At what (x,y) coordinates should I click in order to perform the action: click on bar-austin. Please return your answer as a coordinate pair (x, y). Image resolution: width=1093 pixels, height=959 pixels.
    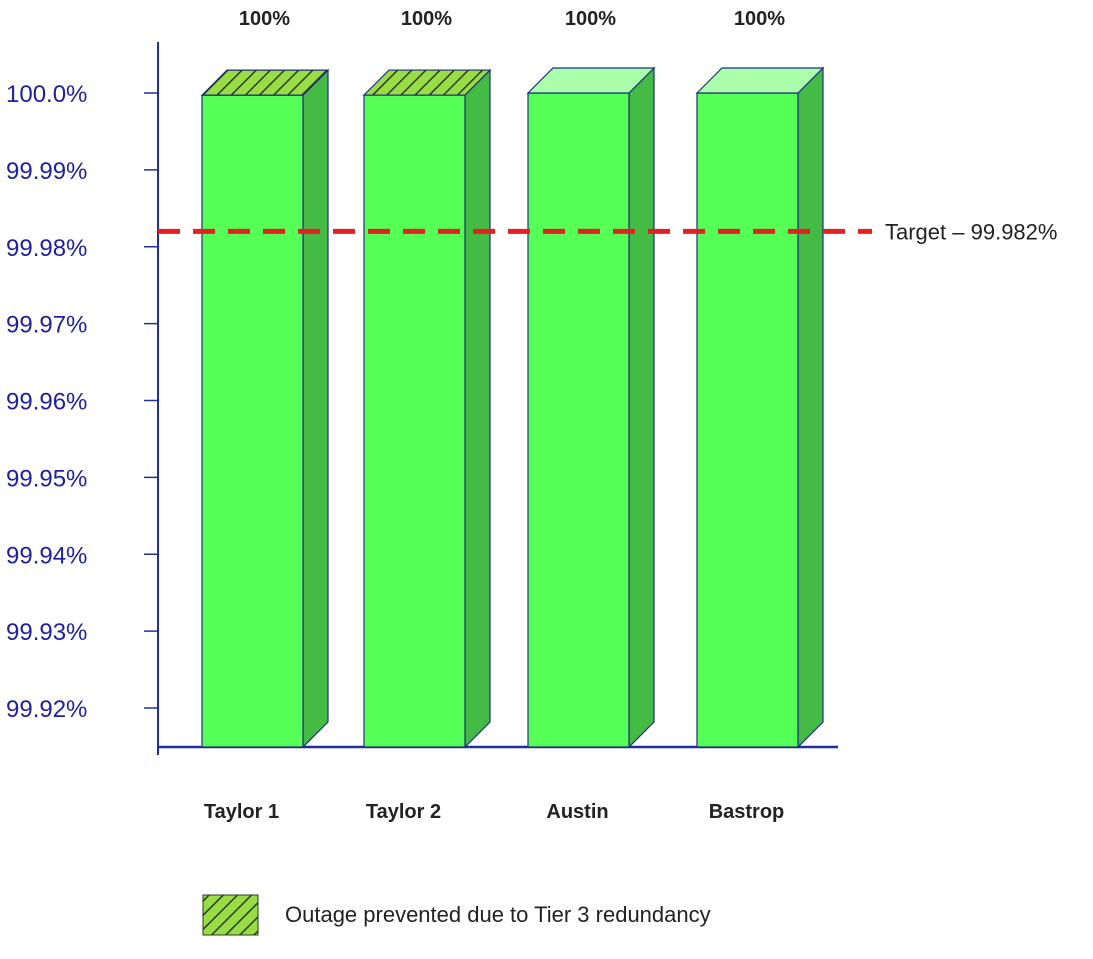
    Looking at the image, I should click on (591, 407).